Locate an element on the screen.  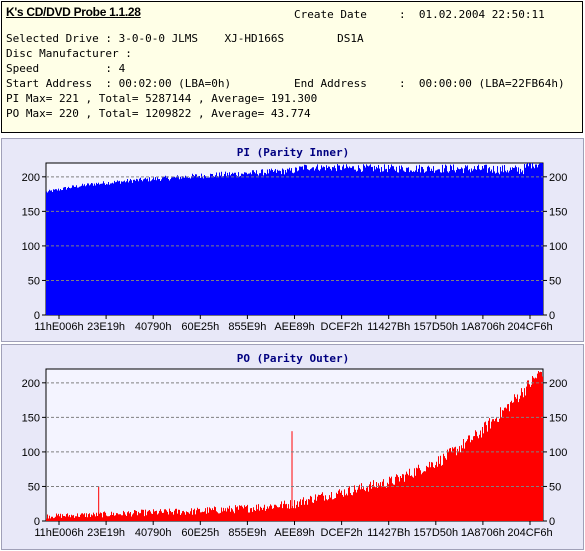
create-date-label: Create Date is located at coordinates (330, 14).